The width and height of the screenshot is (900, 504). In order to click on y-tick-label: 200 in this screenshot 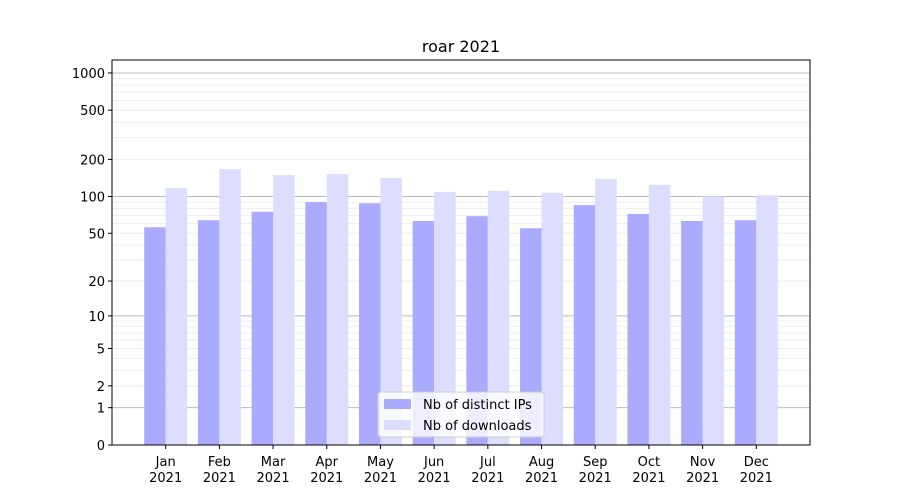, I will do `click(92, 160)`.